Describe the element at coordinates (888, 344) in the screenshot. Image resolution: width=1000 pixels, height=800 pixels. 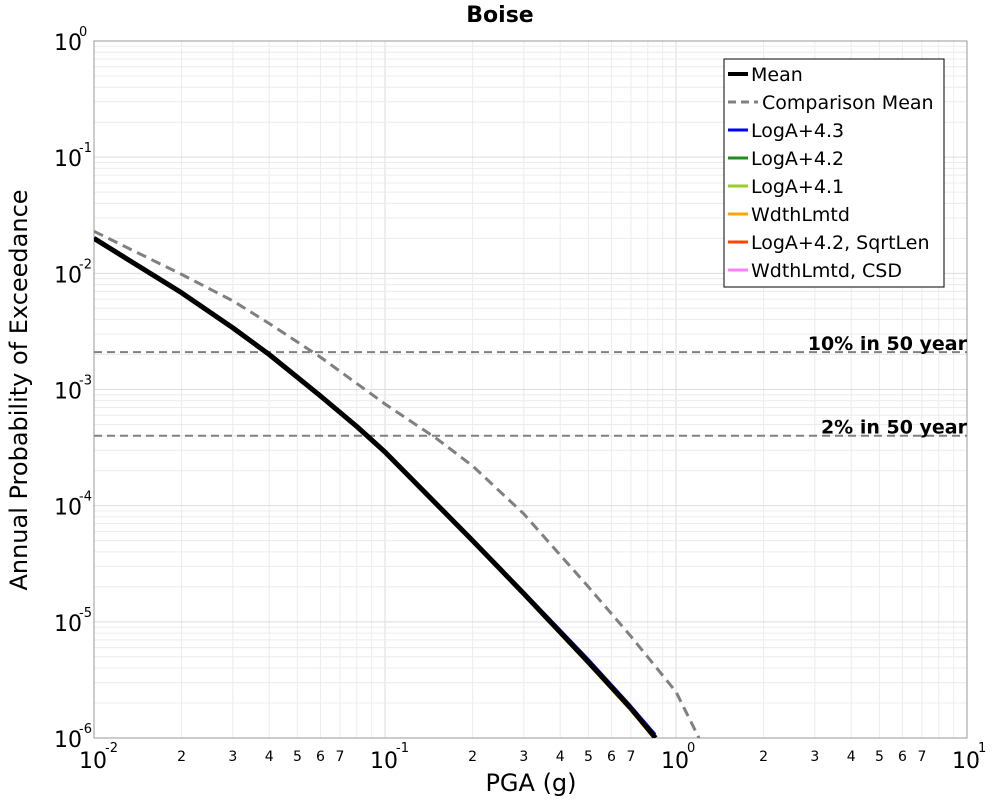
I see `reference-line-label: 10% in 50 year` at that location.